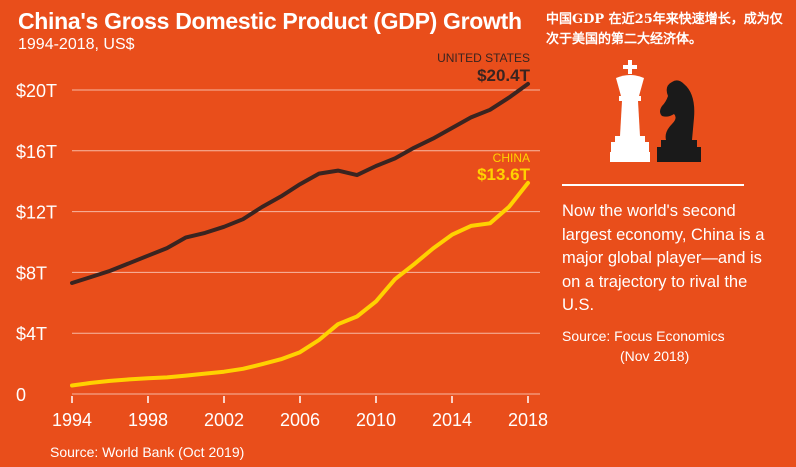  Describe the element at coordinates (643, 336) in the screenshot. I see `sidebar-source-name: Source: Focus Economics` at that location.